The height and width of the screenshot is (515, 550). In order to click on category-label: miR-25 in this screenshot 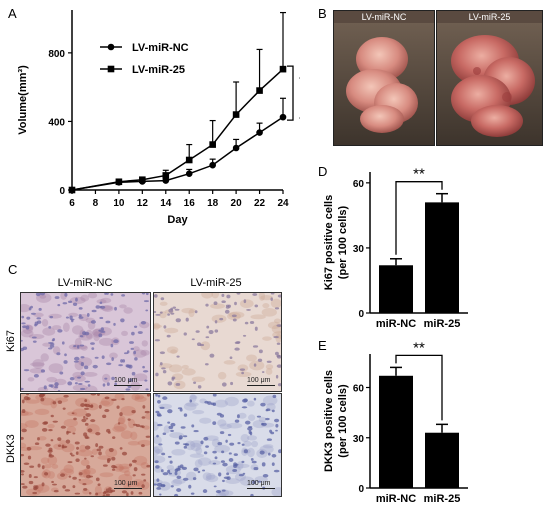, I will do `click(442, 499)`.